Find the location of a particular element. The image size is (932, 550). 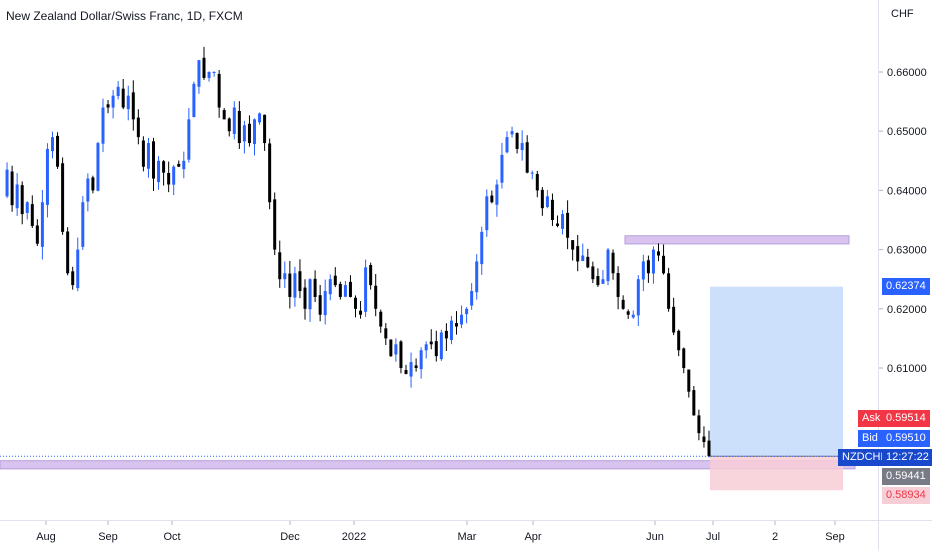

currency-label: CHF is located at coordinates (902, 14).